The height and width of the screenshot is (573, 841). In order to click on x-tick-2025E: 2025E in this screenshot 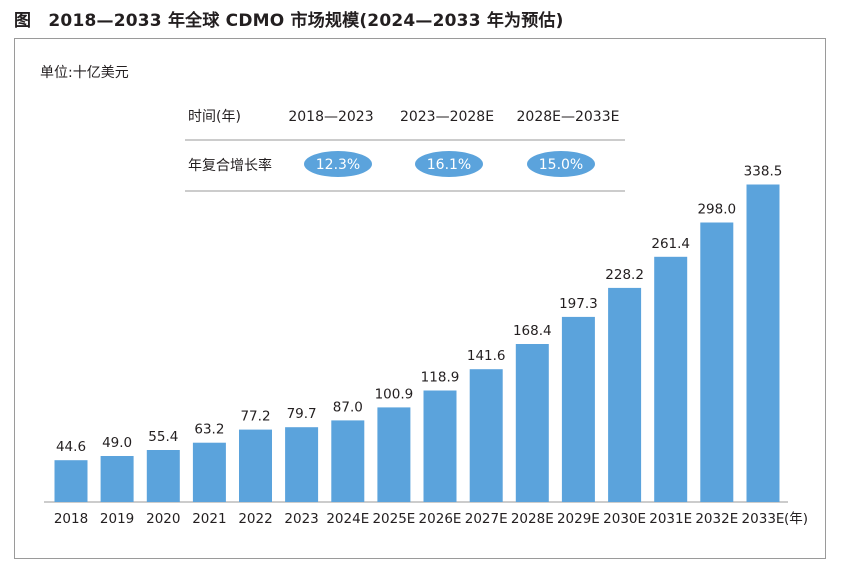, I will do `click(393, 519)`.